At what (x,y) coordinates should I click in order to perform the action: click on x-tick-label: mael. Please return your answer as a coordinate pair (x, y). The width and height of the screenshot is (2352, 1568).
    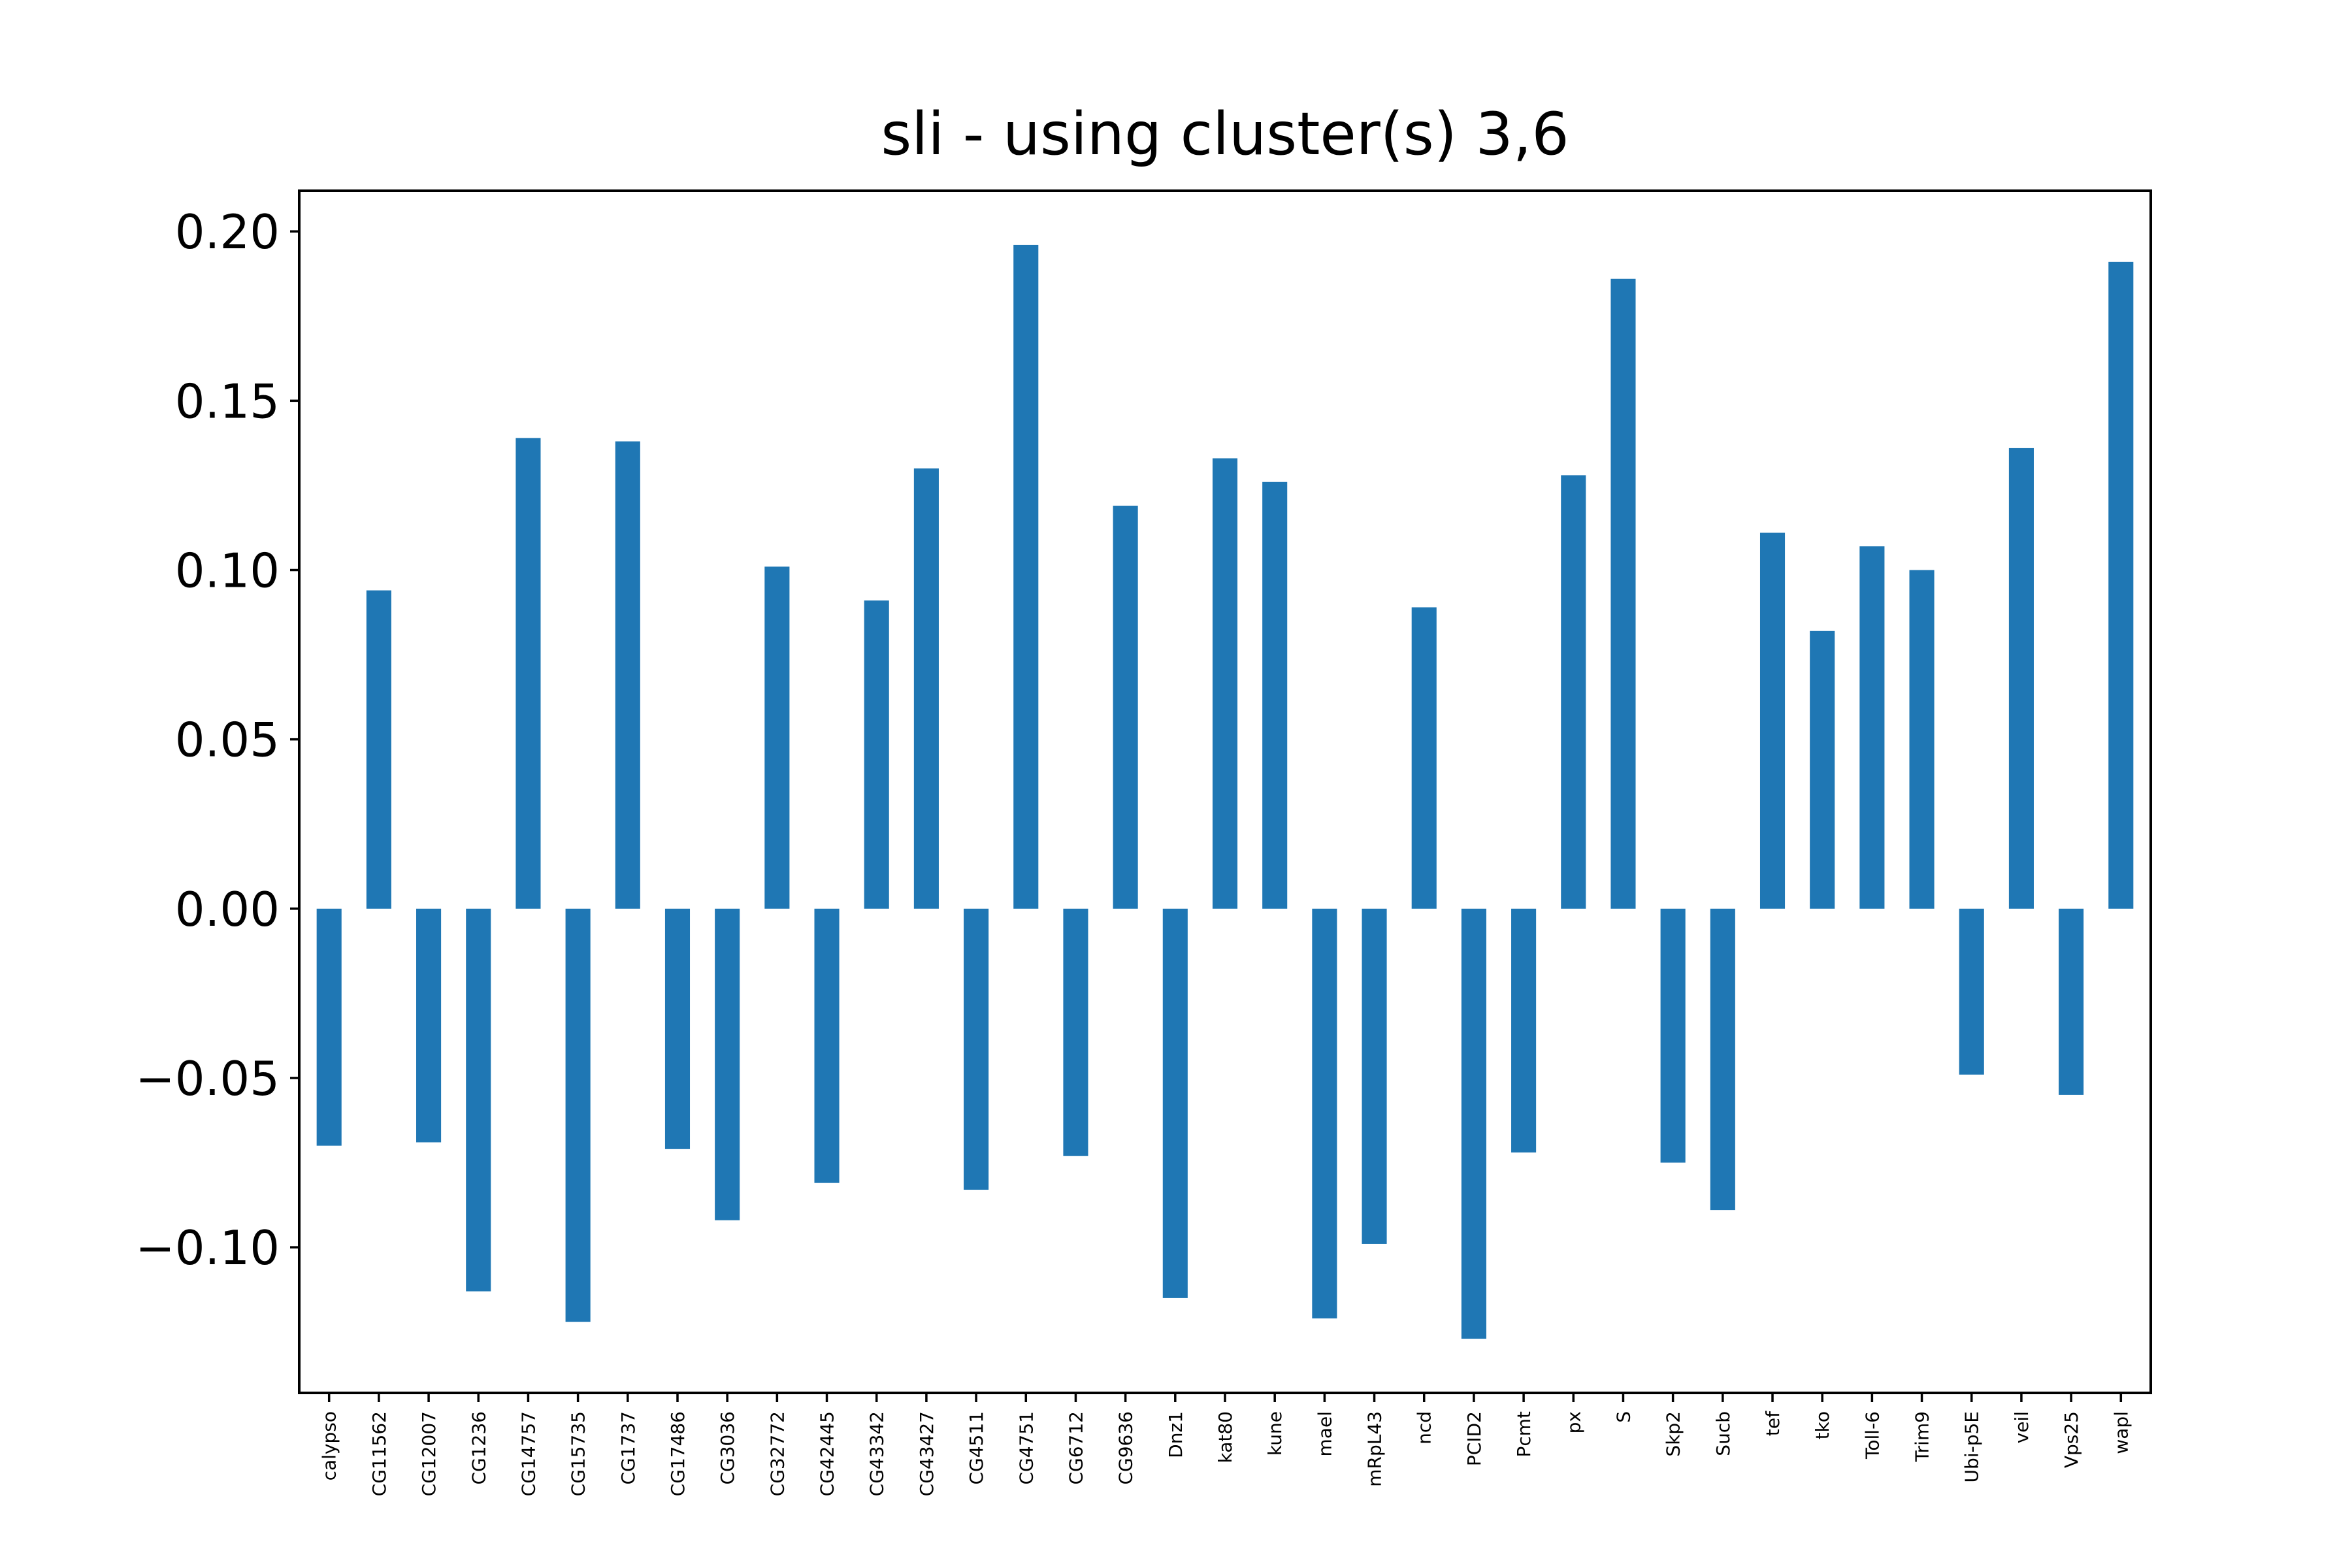
    Looking at the image, I should click on (1324, 1433).